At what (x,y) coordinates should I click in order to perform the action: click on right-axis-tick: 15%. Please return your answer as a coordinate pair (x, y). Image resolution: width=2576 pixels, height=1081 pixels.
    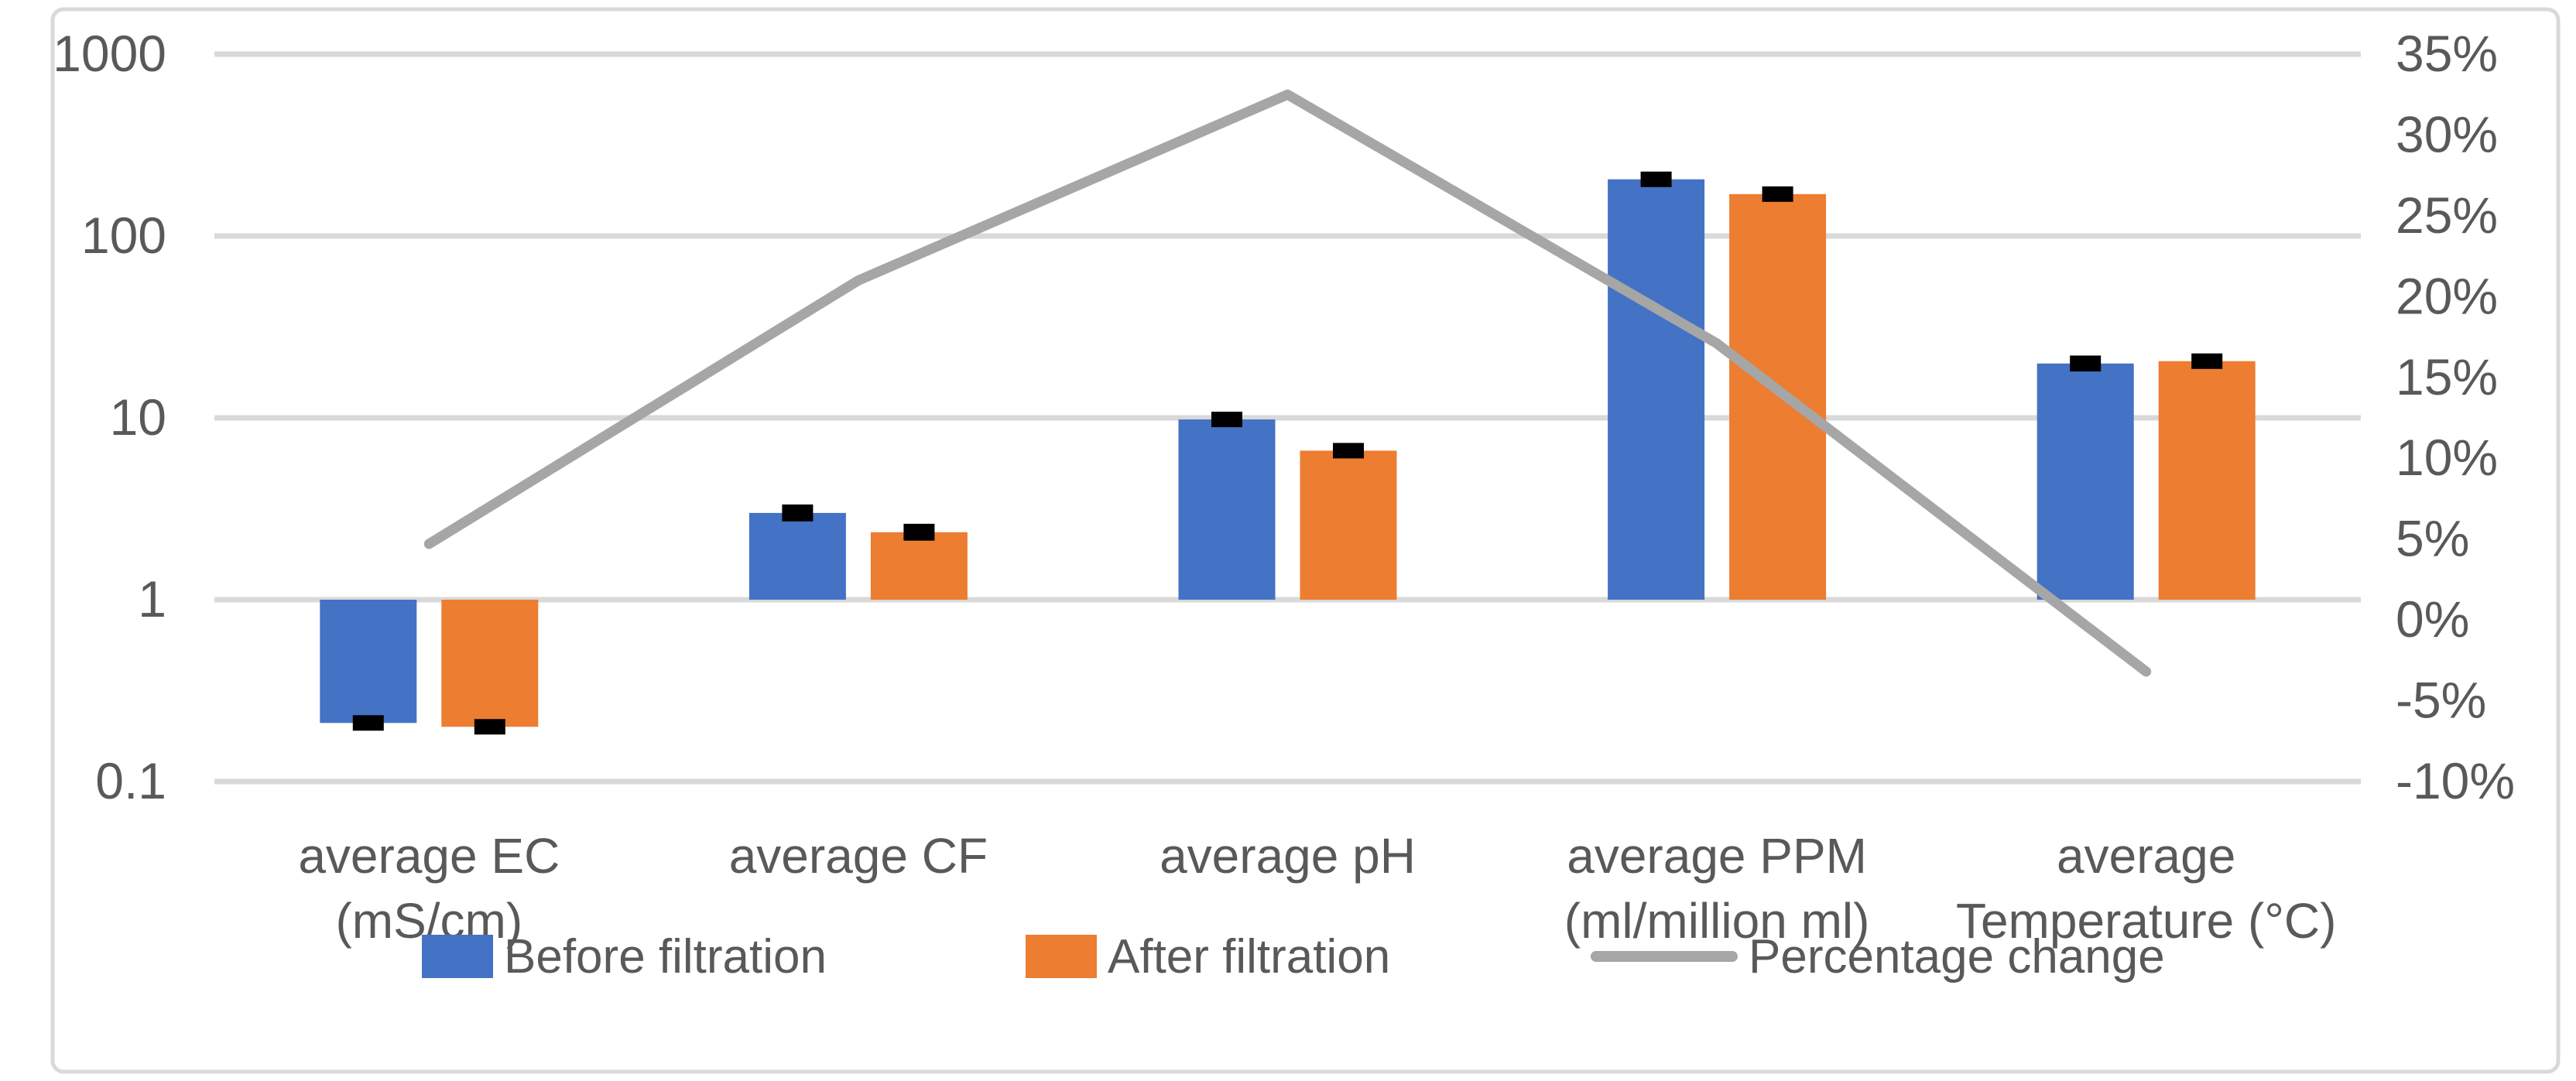
    Looking at the image, I should click on (2447, 377).